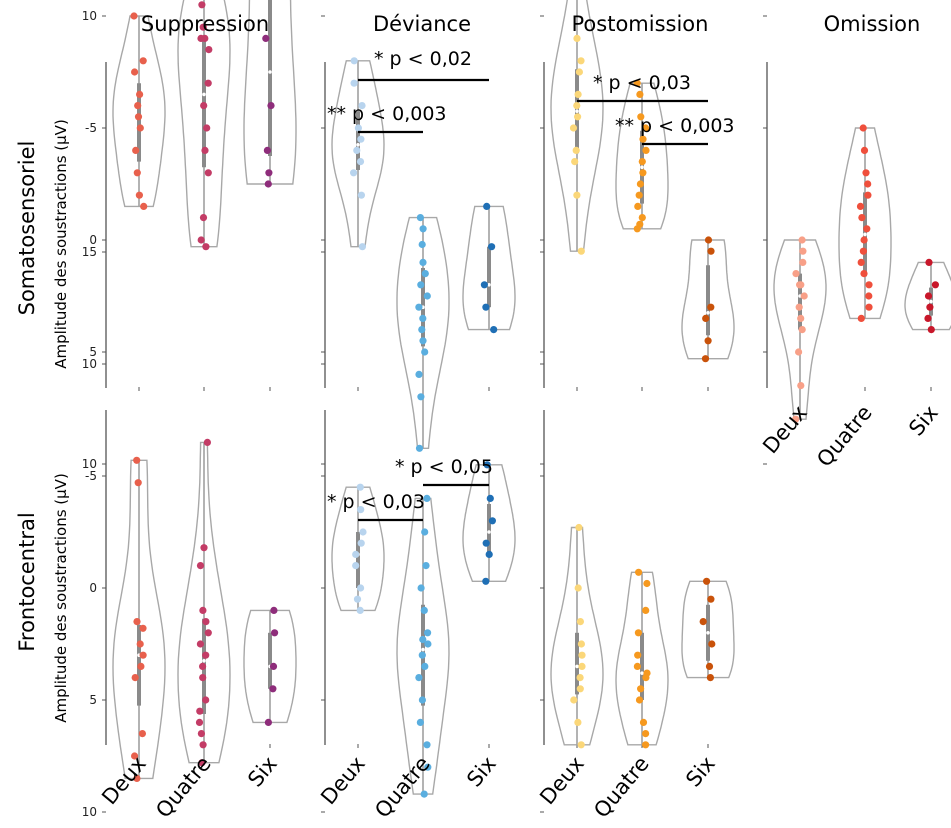  Describe the element at coordinates (27, 228) in the screenshot. I see `row-label-0: Somatosensoriel` at that location.